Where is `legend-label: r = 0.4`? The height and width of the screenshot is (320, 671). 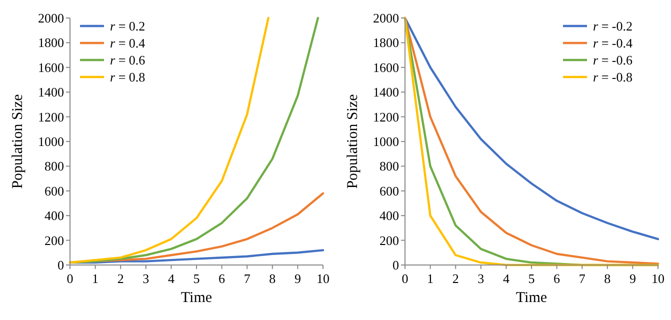 legend-label: r = 0.4 is located at coordinates (128, 43).